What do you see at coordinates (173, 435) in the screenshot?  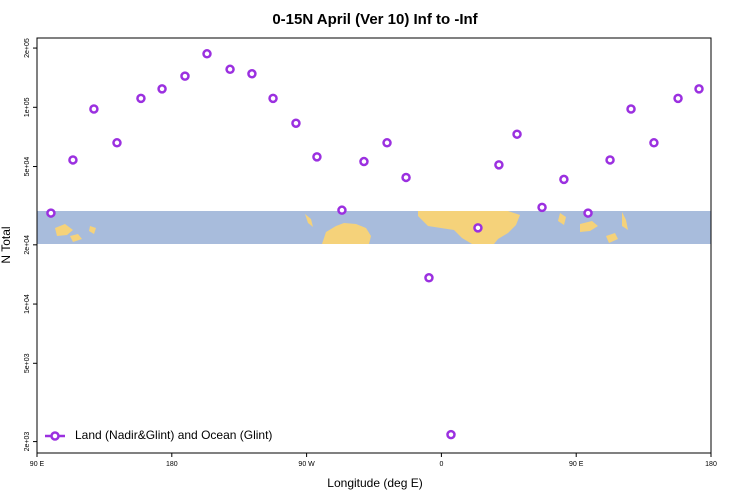 I see `legend-label: Land (Nadir&Glint) and Ocean (Glint)` at bounding box center [173, 435].